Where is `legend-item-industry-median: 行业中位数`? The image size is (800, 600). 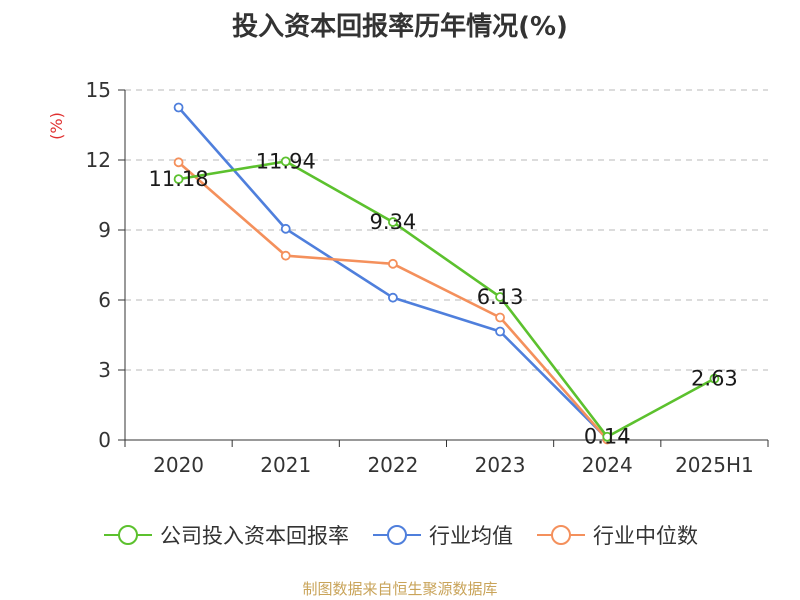
legend-item-industry-median: 行业中位数 is located at coordinates (616, 535).